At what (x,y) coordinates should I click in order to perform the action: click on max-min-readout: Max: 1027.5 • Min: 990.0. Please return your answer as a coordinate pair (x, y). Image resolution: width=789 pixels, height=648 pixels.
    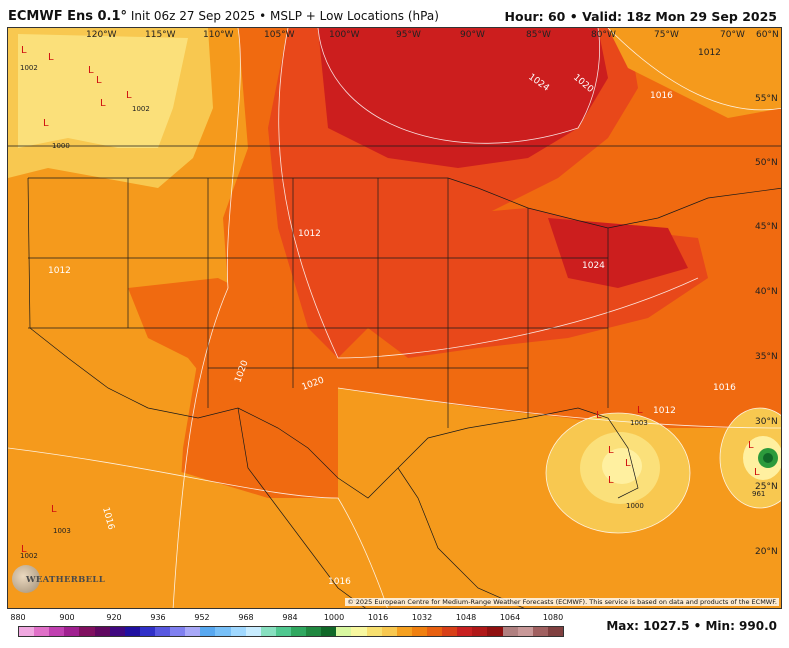
    Looking at the image, I should click on (691, 626).